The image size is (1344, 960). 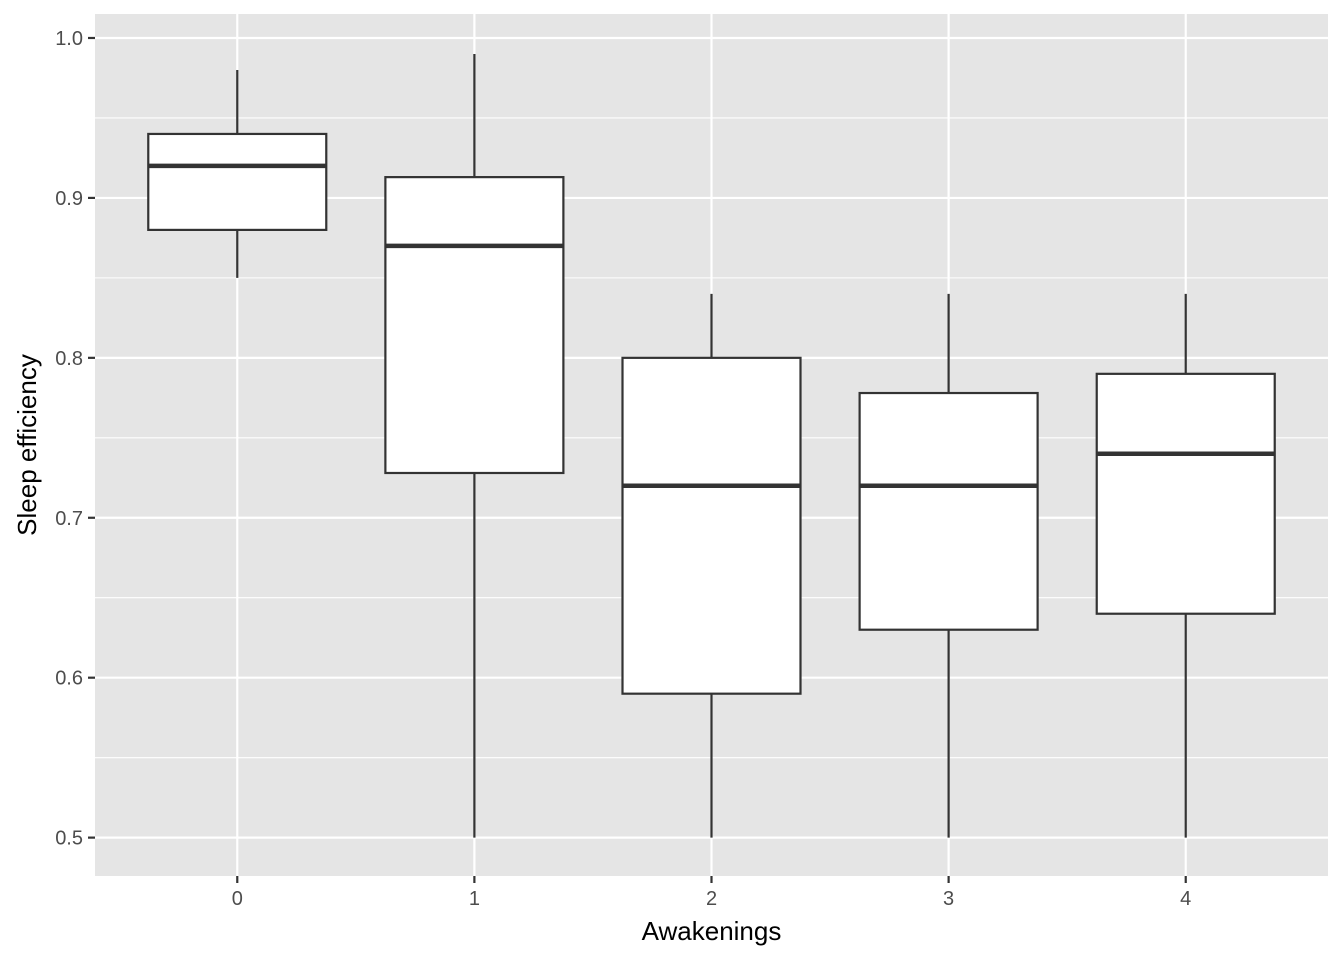 I want to click on y-tick-label: 1.0, so click(x=69, y=39).